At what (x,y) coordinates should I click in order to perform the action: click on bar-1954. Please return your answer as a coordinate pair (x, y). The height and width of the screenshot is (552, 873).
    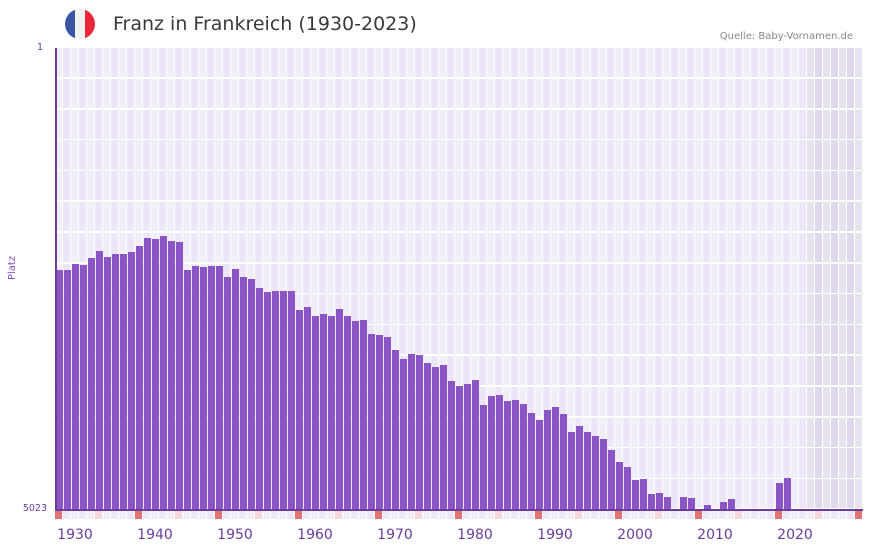
    Looking at the image, I should click on (267, 400).